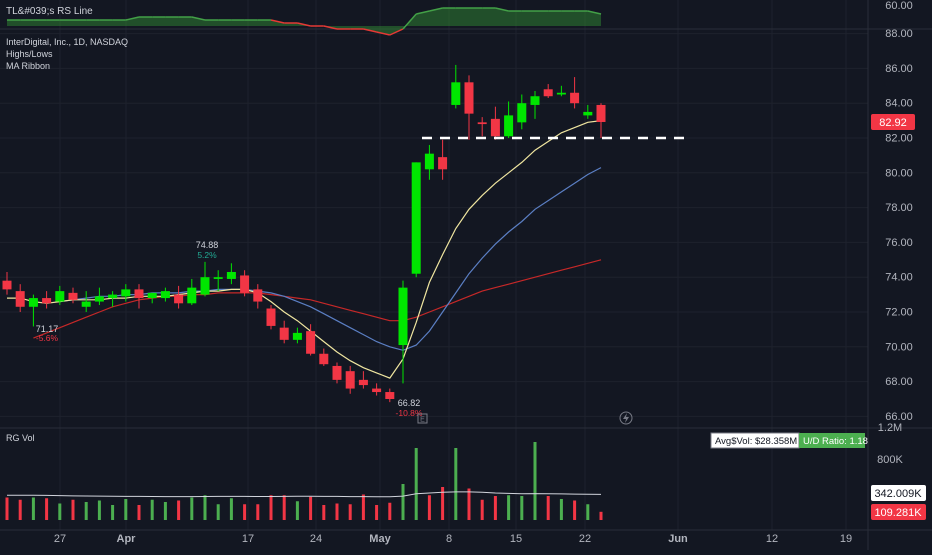 Image resolution: width=932 pixels, height=555 pixels. Describe the element at coordinates (409, 413) in the screenshot. I see `highlow-percent: -10.8%` at that location.